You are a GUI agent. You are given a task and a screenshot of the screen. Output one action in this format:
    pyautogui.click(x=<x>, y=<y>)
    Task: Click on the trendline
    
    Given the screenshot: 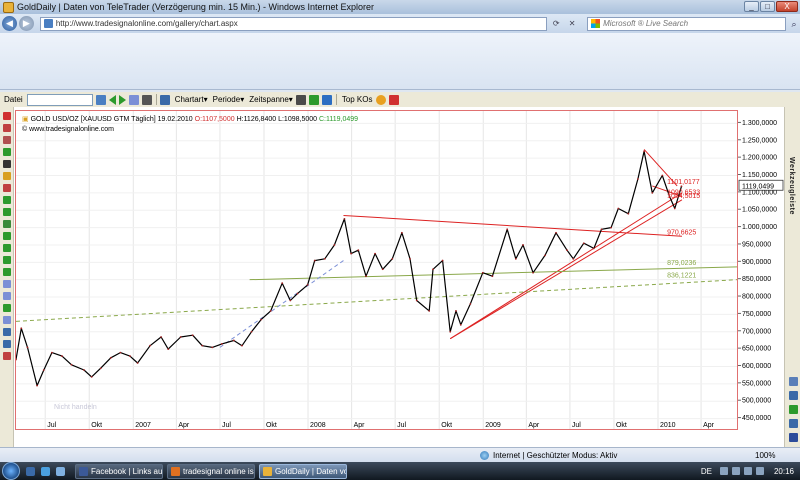 What is the action you would take?
    pyautogui.click(x=566, y=266)
    